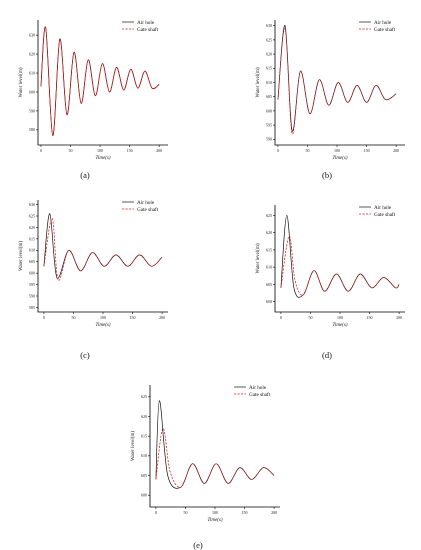 This screenshot has width=421, height=550. Describe the element at coordinates (85, 175) in the screenshot. I see `panel-label: (a)` at that location.